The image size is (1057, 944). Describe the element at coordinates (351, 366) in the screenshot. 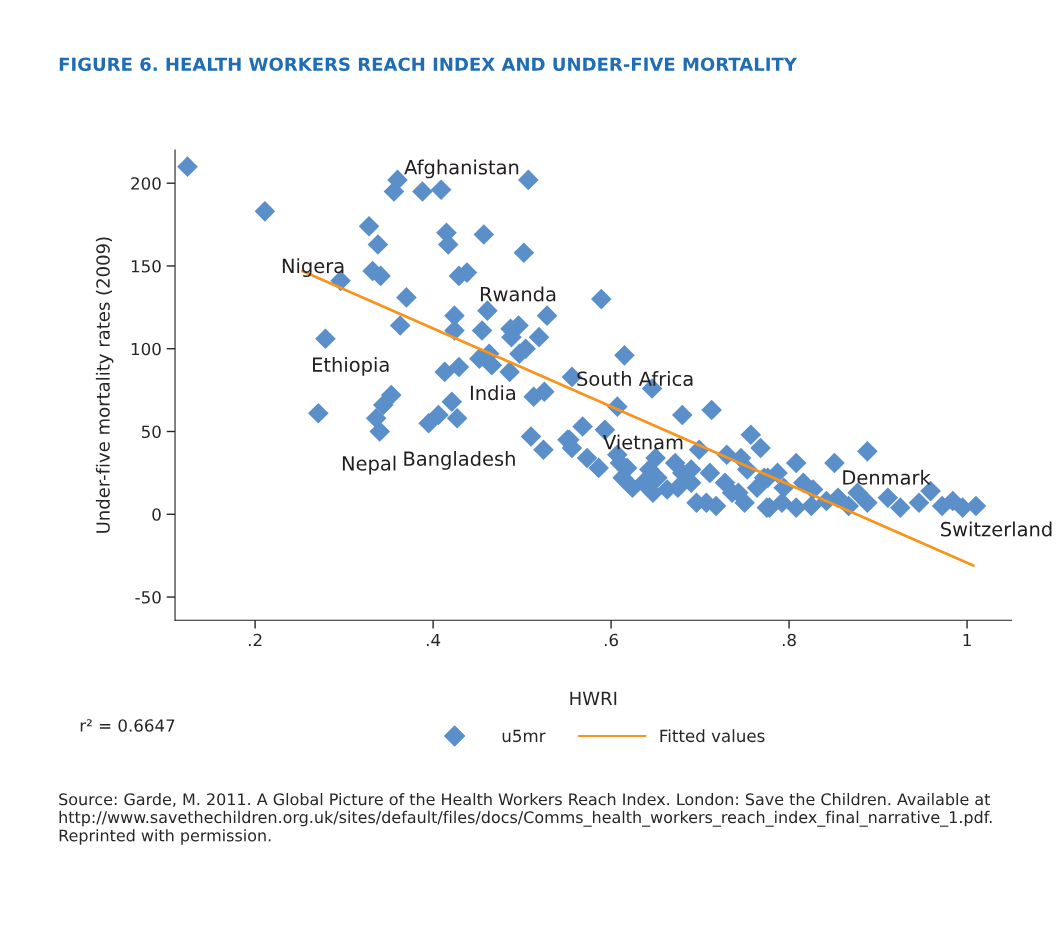

I see `annotation: Ethiopia` at that location.